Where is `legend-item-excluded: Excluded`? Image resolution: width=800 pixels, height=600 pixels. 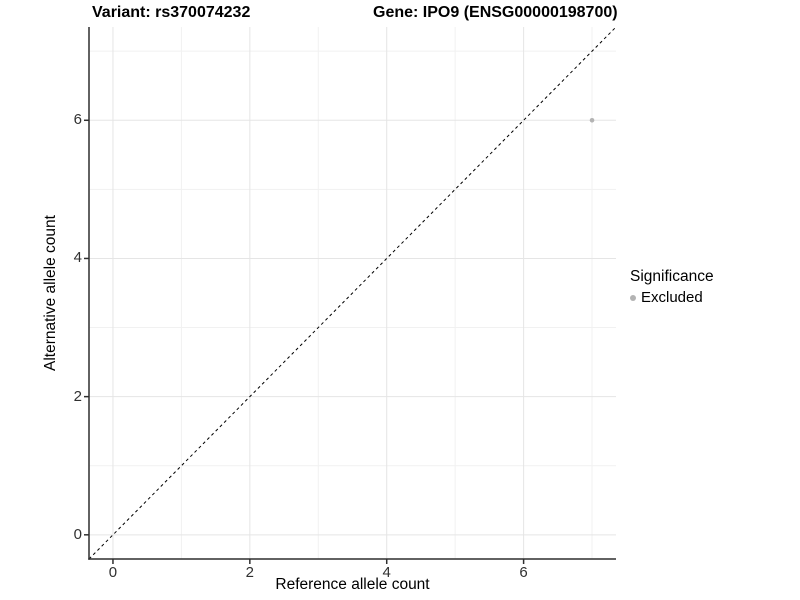 legend-item-excluded: Excluded is located at coordinates (672, 297).